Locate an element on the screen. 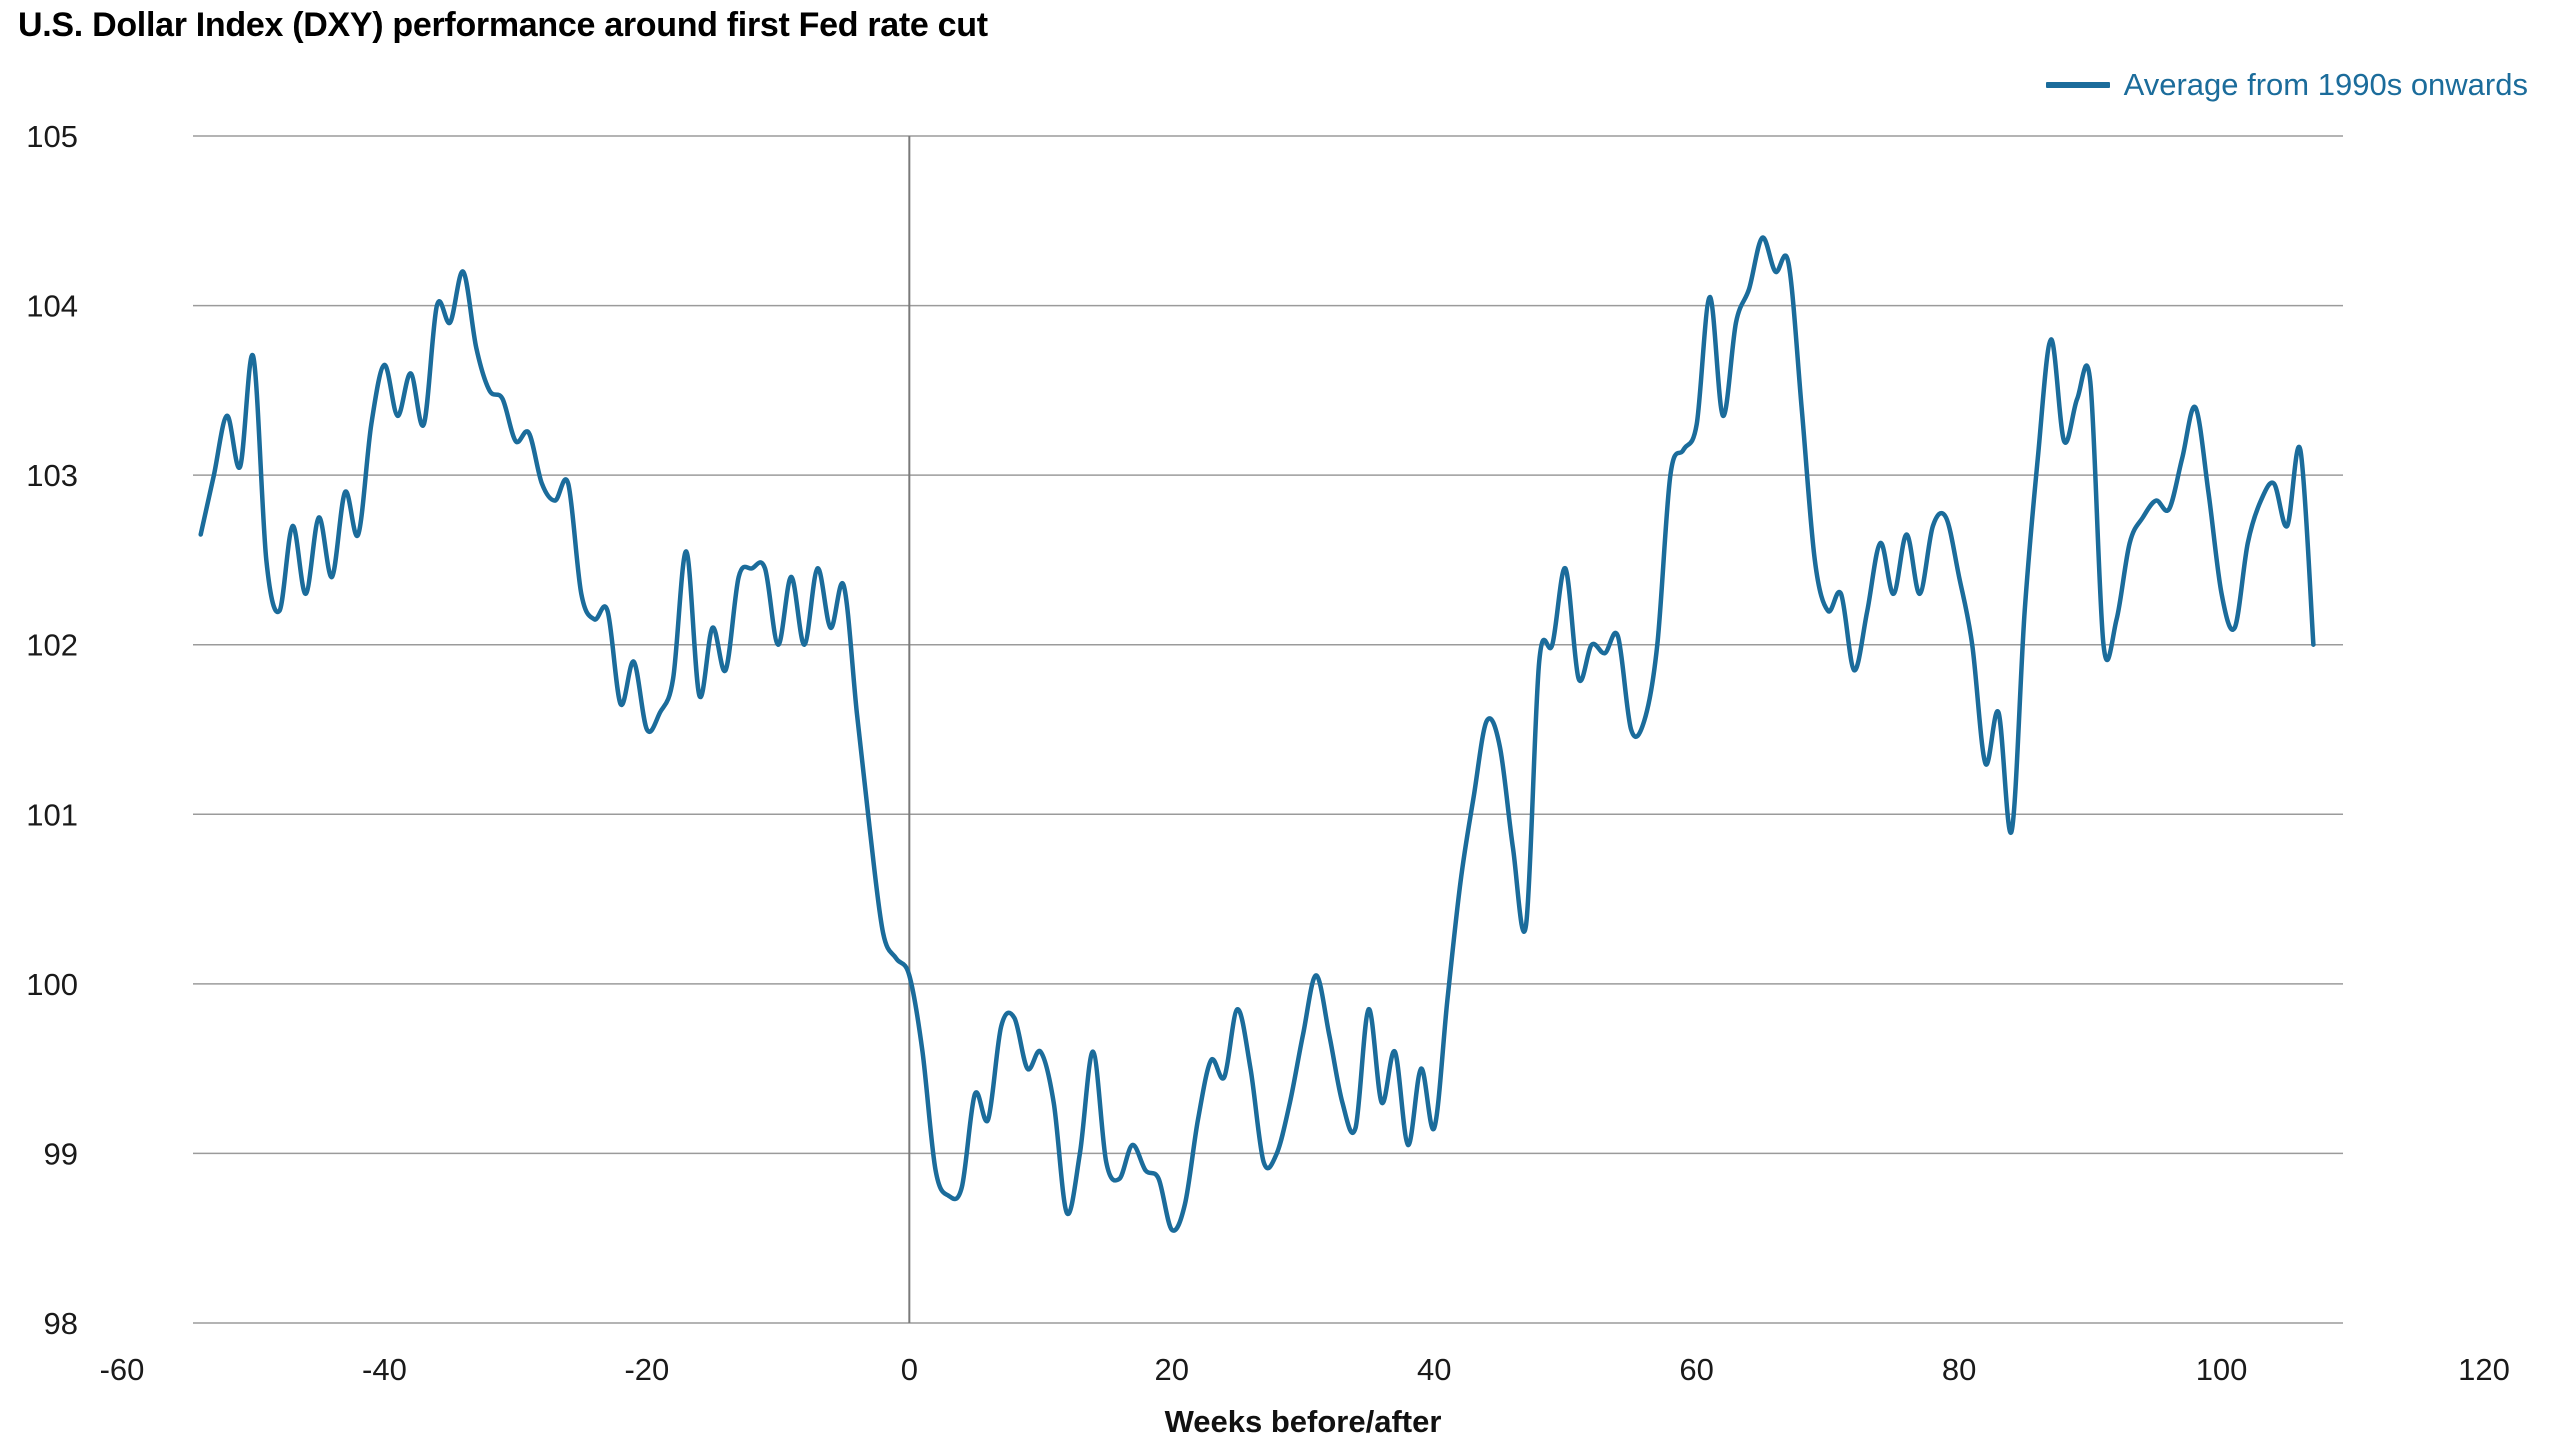  y-tick-label-99: 99 is located at coordinates (61, 1153).